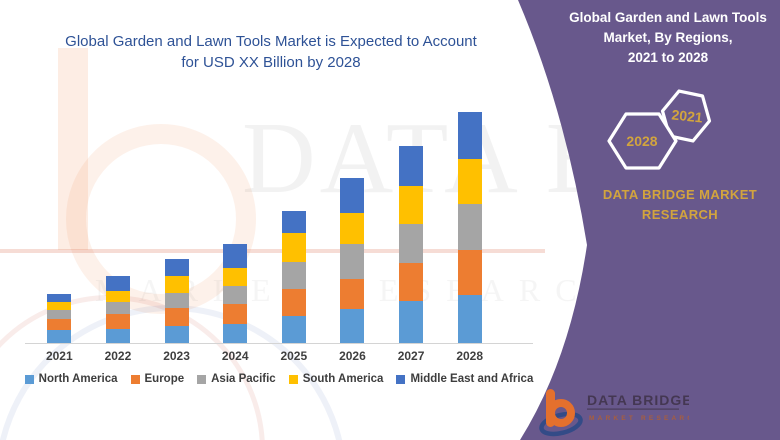 This screenshot has width=780, height=440. I want to click on bar-segment-asia-pacific-2022, so click(117, 308).